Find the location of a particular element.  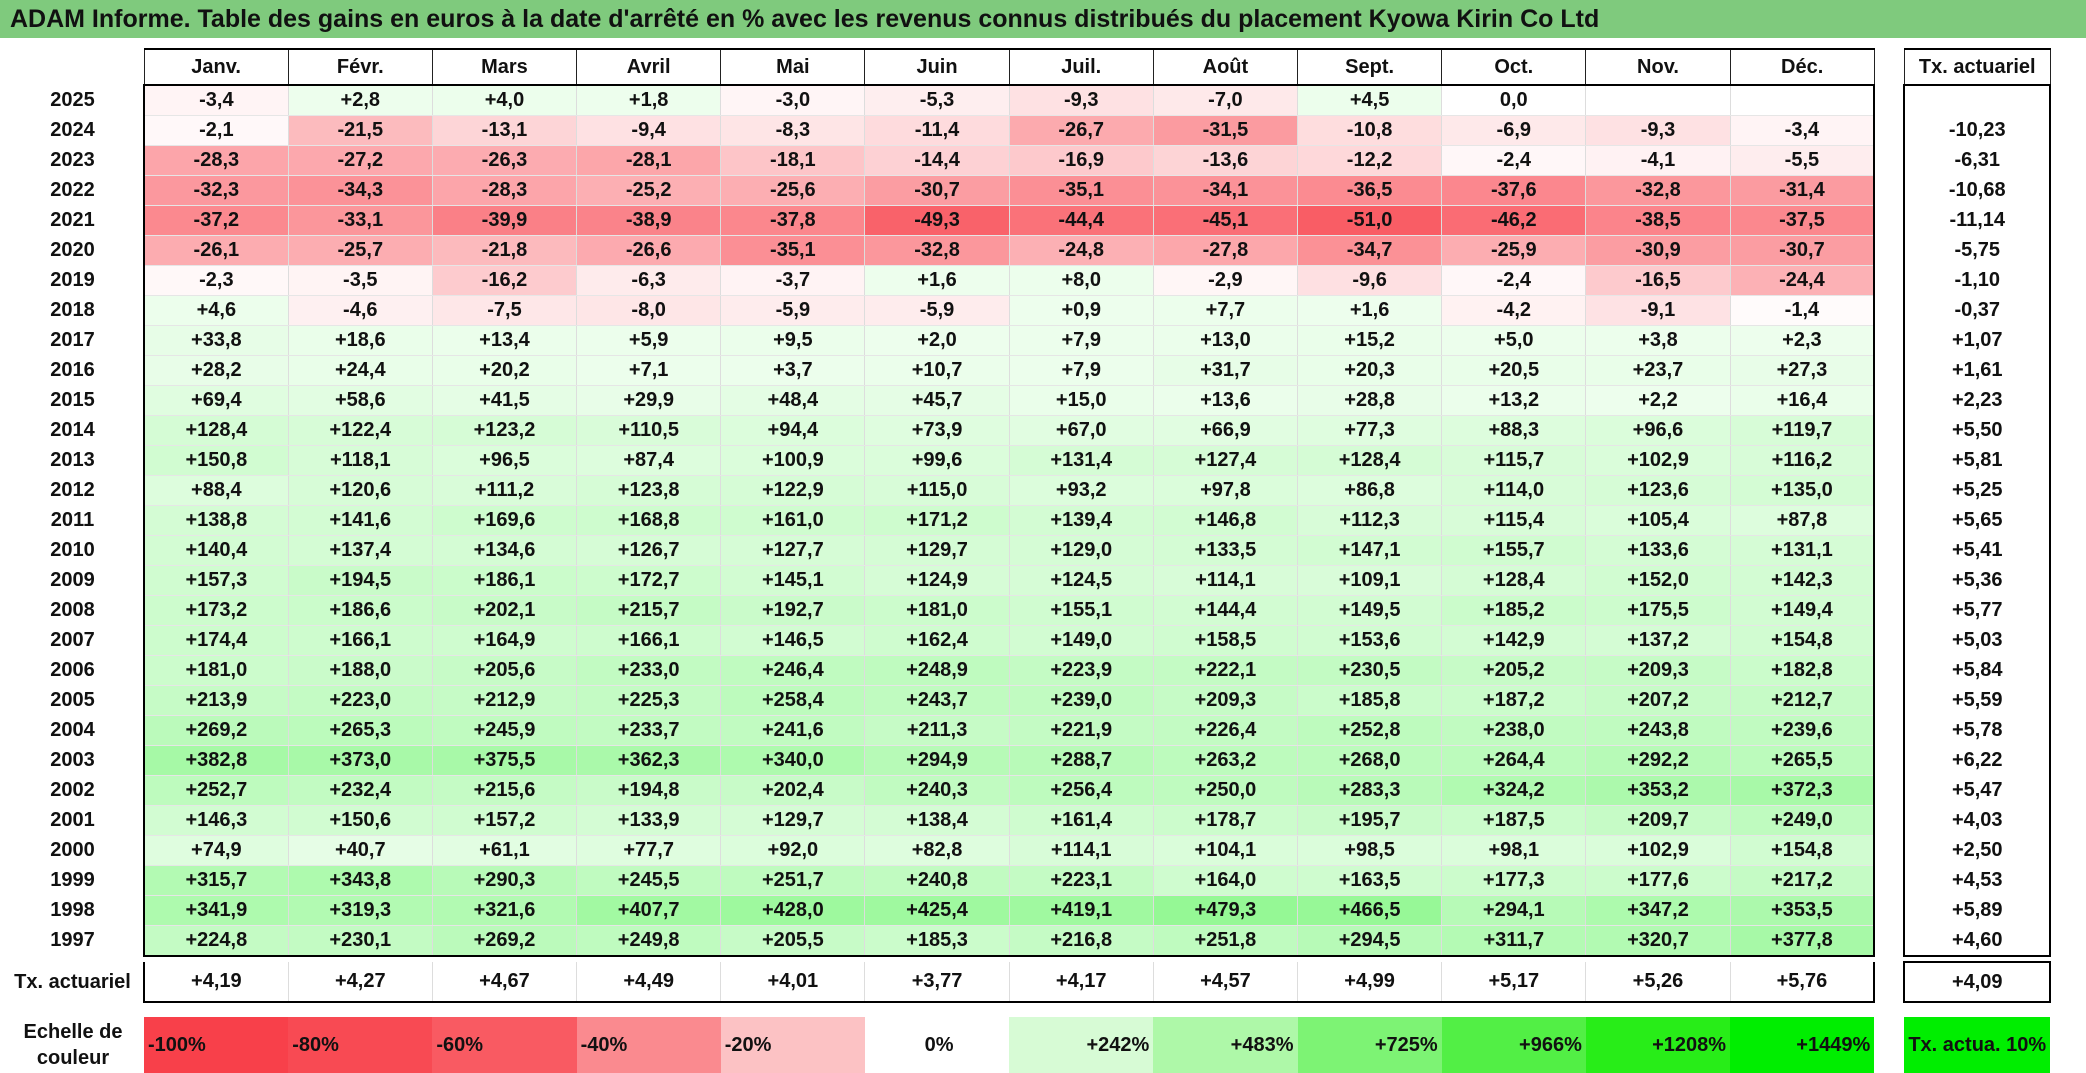

heatmap-cell: +186,6 is located at coordinates (360, 610).